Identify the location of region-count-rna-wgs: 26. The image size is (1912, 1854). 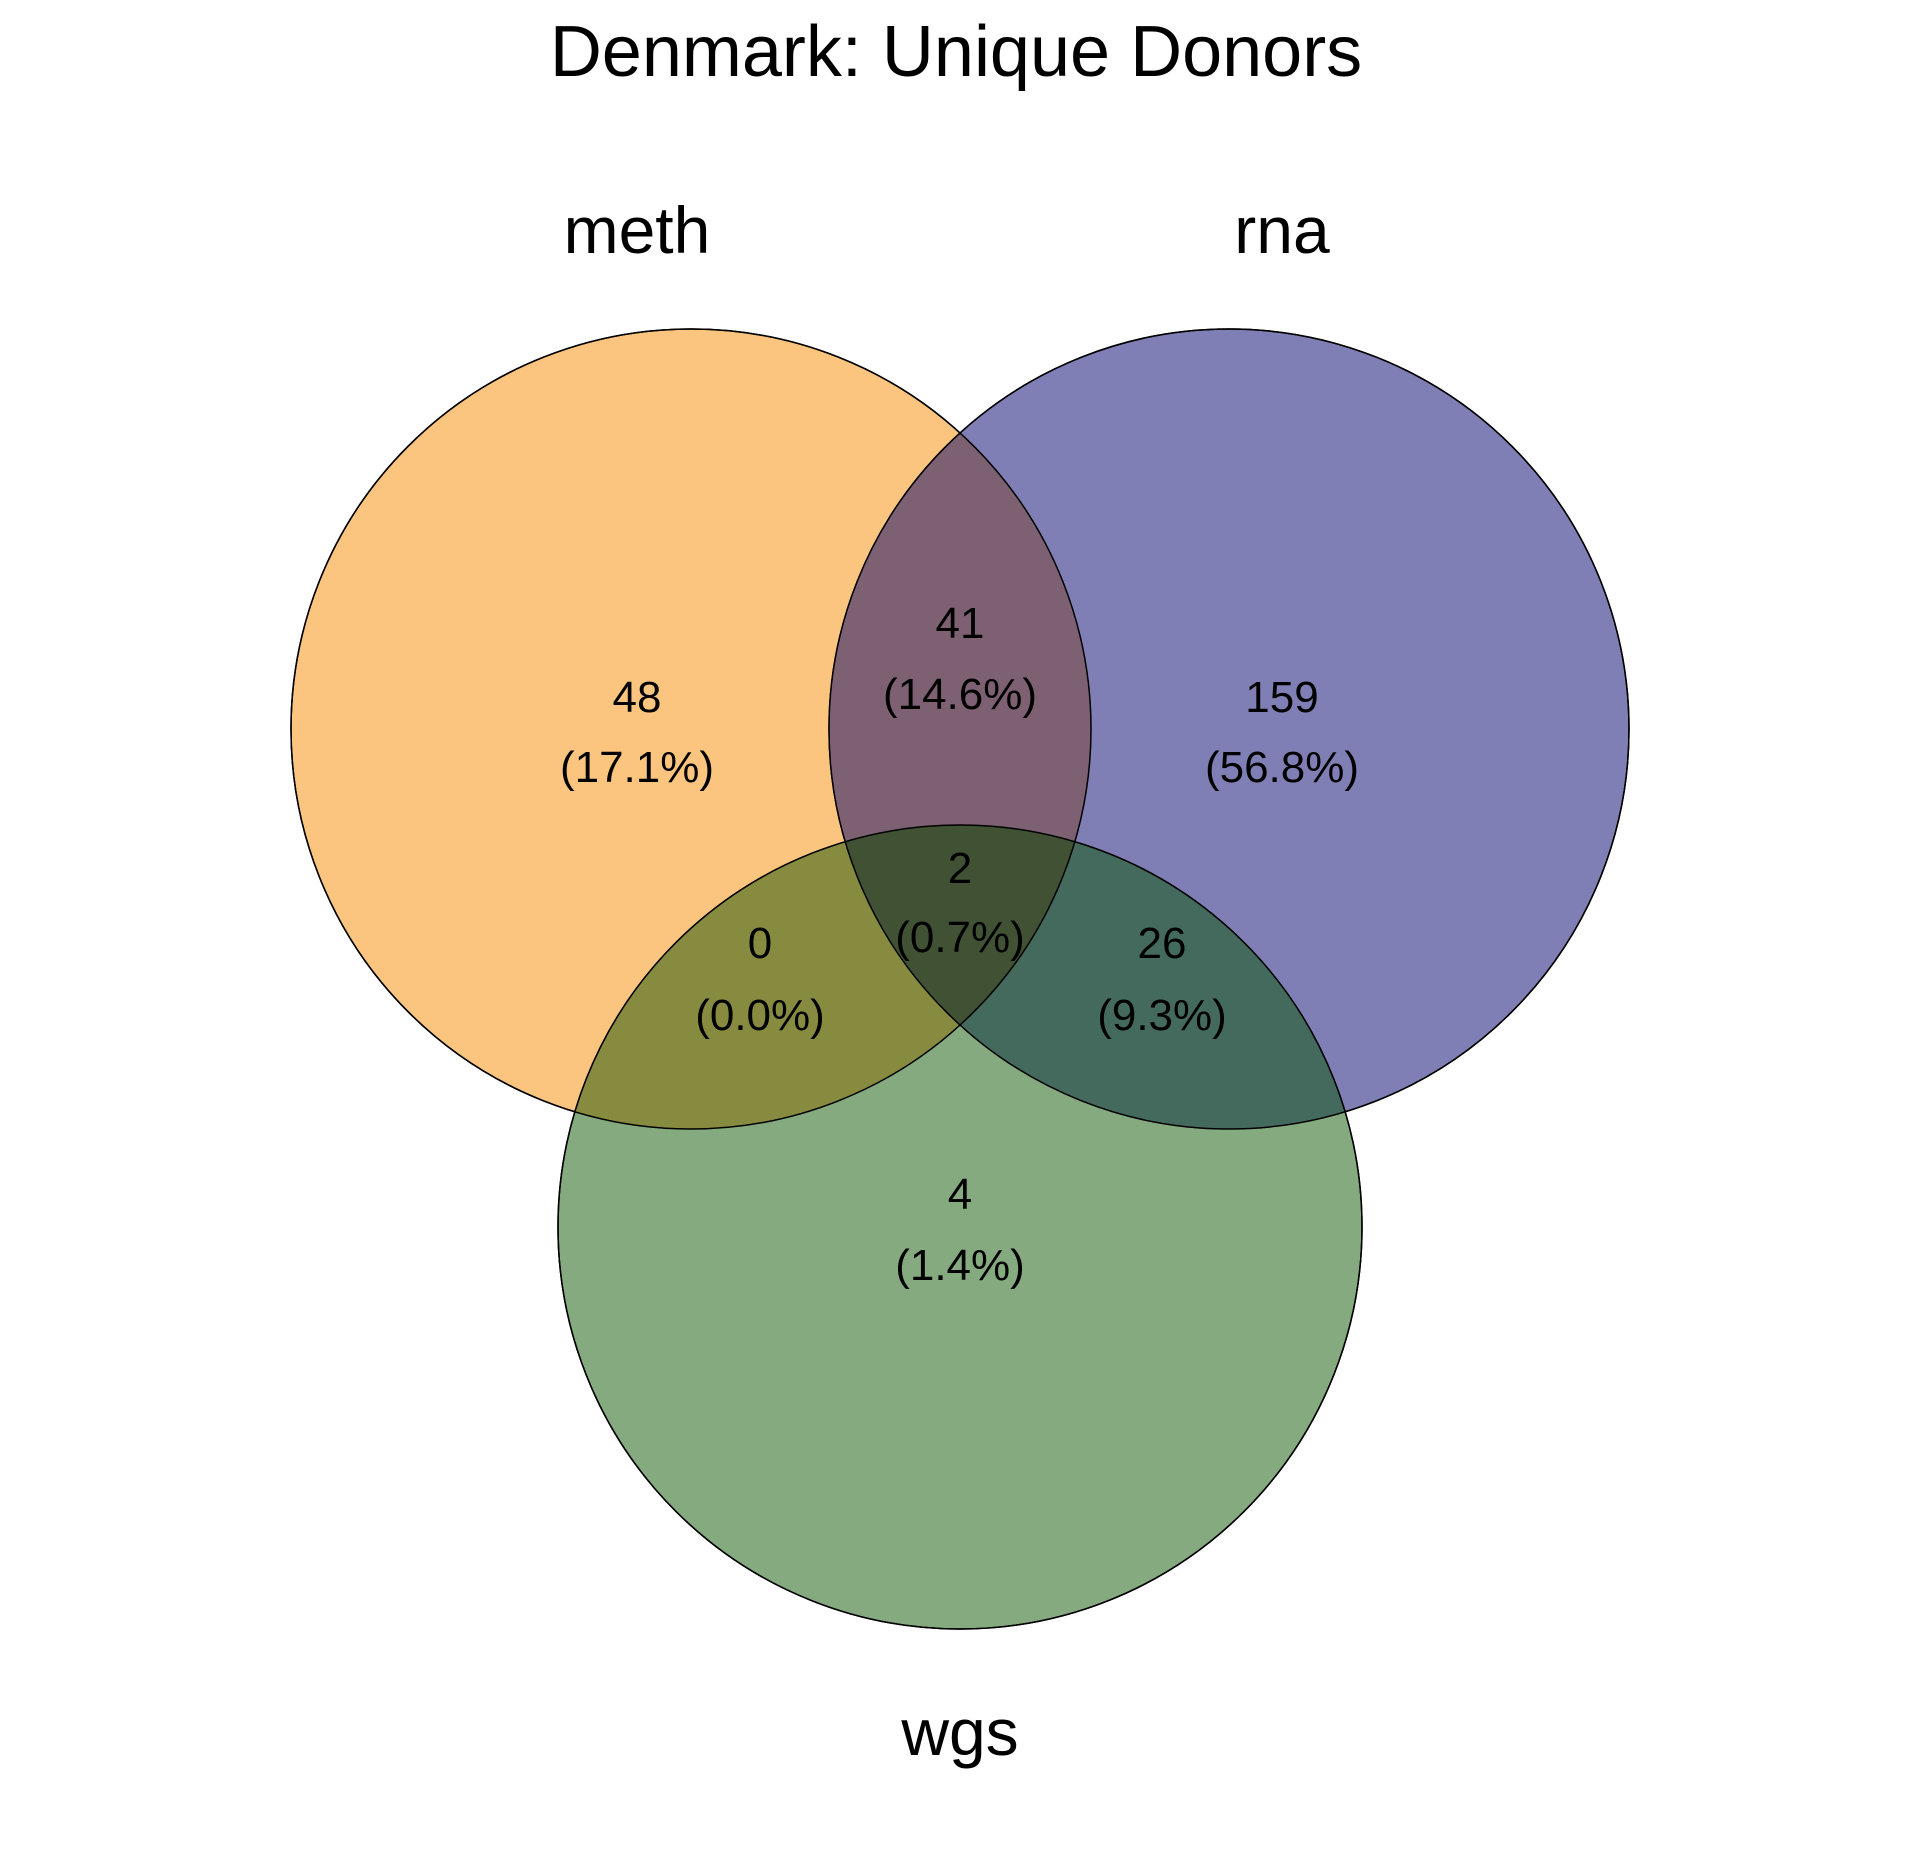
(1162, 943).